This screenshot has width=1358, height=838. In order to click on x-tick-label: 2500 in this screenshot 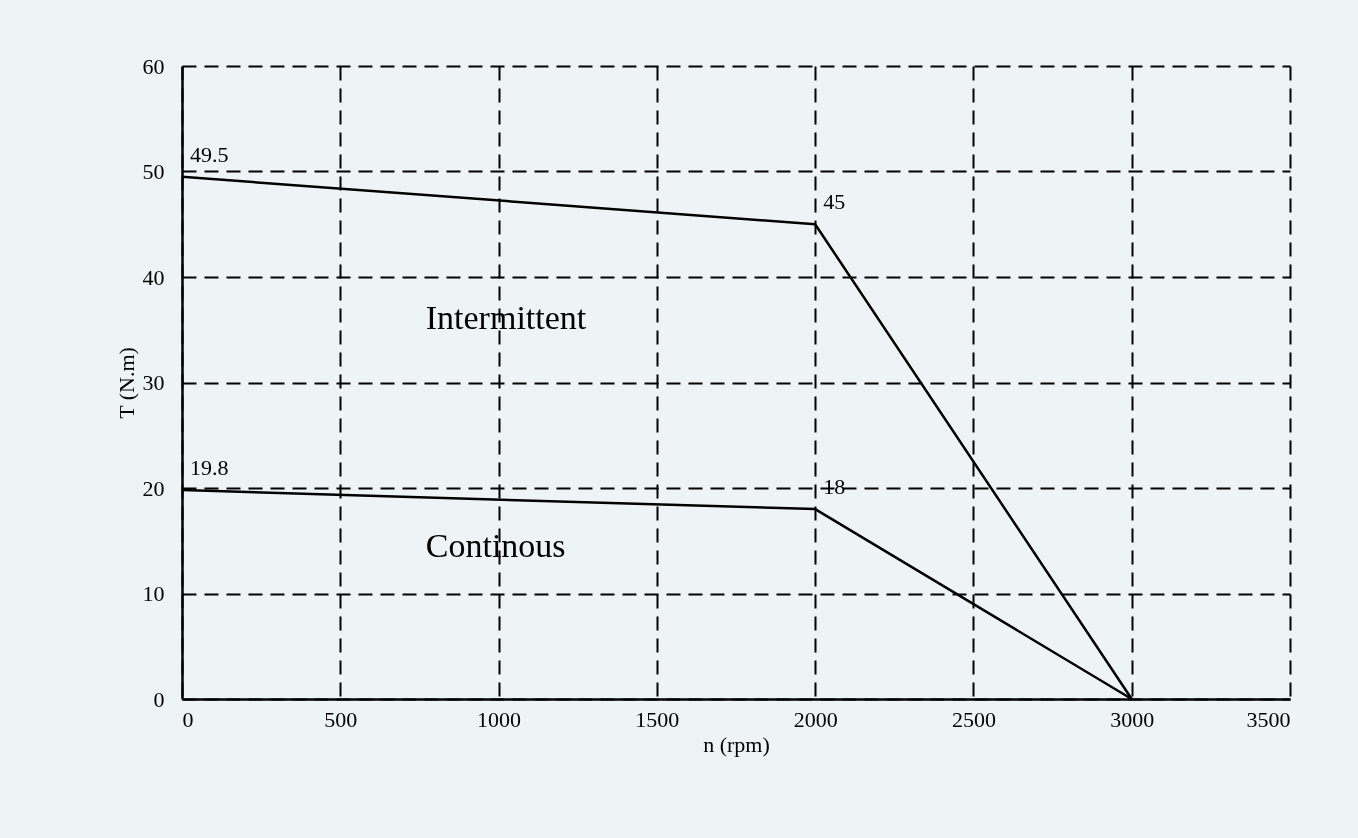, I will do `click(973, 719)`.